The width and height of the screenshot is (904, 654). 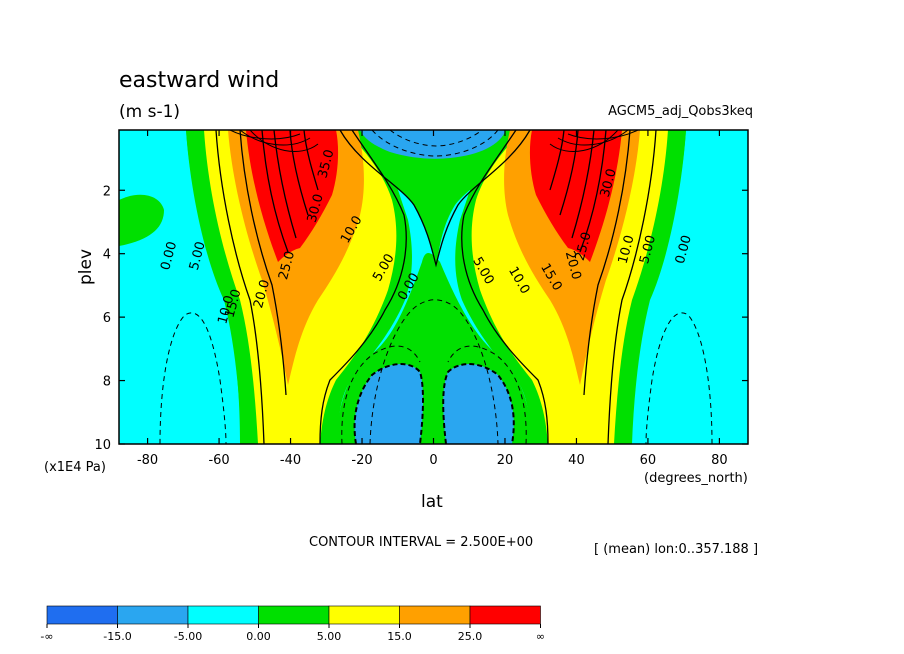 I want to click on contour-interval: CONTOUR INTERVAL = 2.500E+00, so click(x=421, y=542).